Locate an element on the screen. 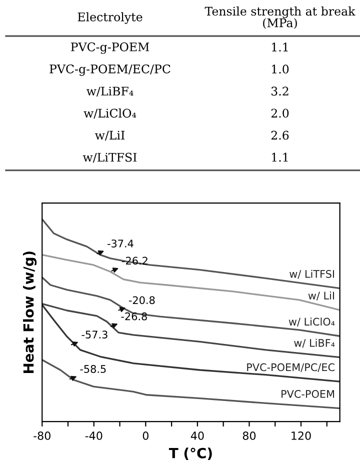 Image resolution: width=360 pixels, height=470 pixels. annotation: -20.8 is located at coordinates (141, 300).